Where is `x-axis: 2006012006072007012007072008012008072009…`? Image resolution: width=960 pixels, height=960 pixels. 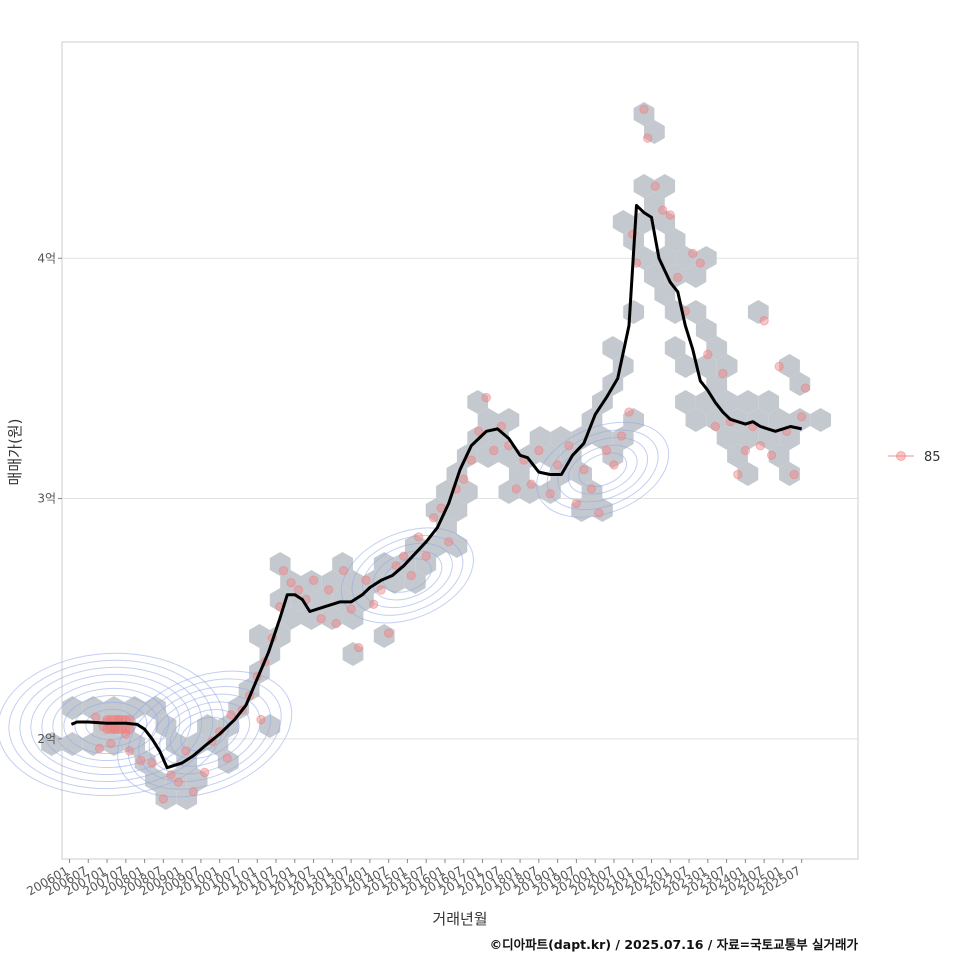
x-axis: 2006012006072007012007072008012008072009… is located at coordinates (413, 879).